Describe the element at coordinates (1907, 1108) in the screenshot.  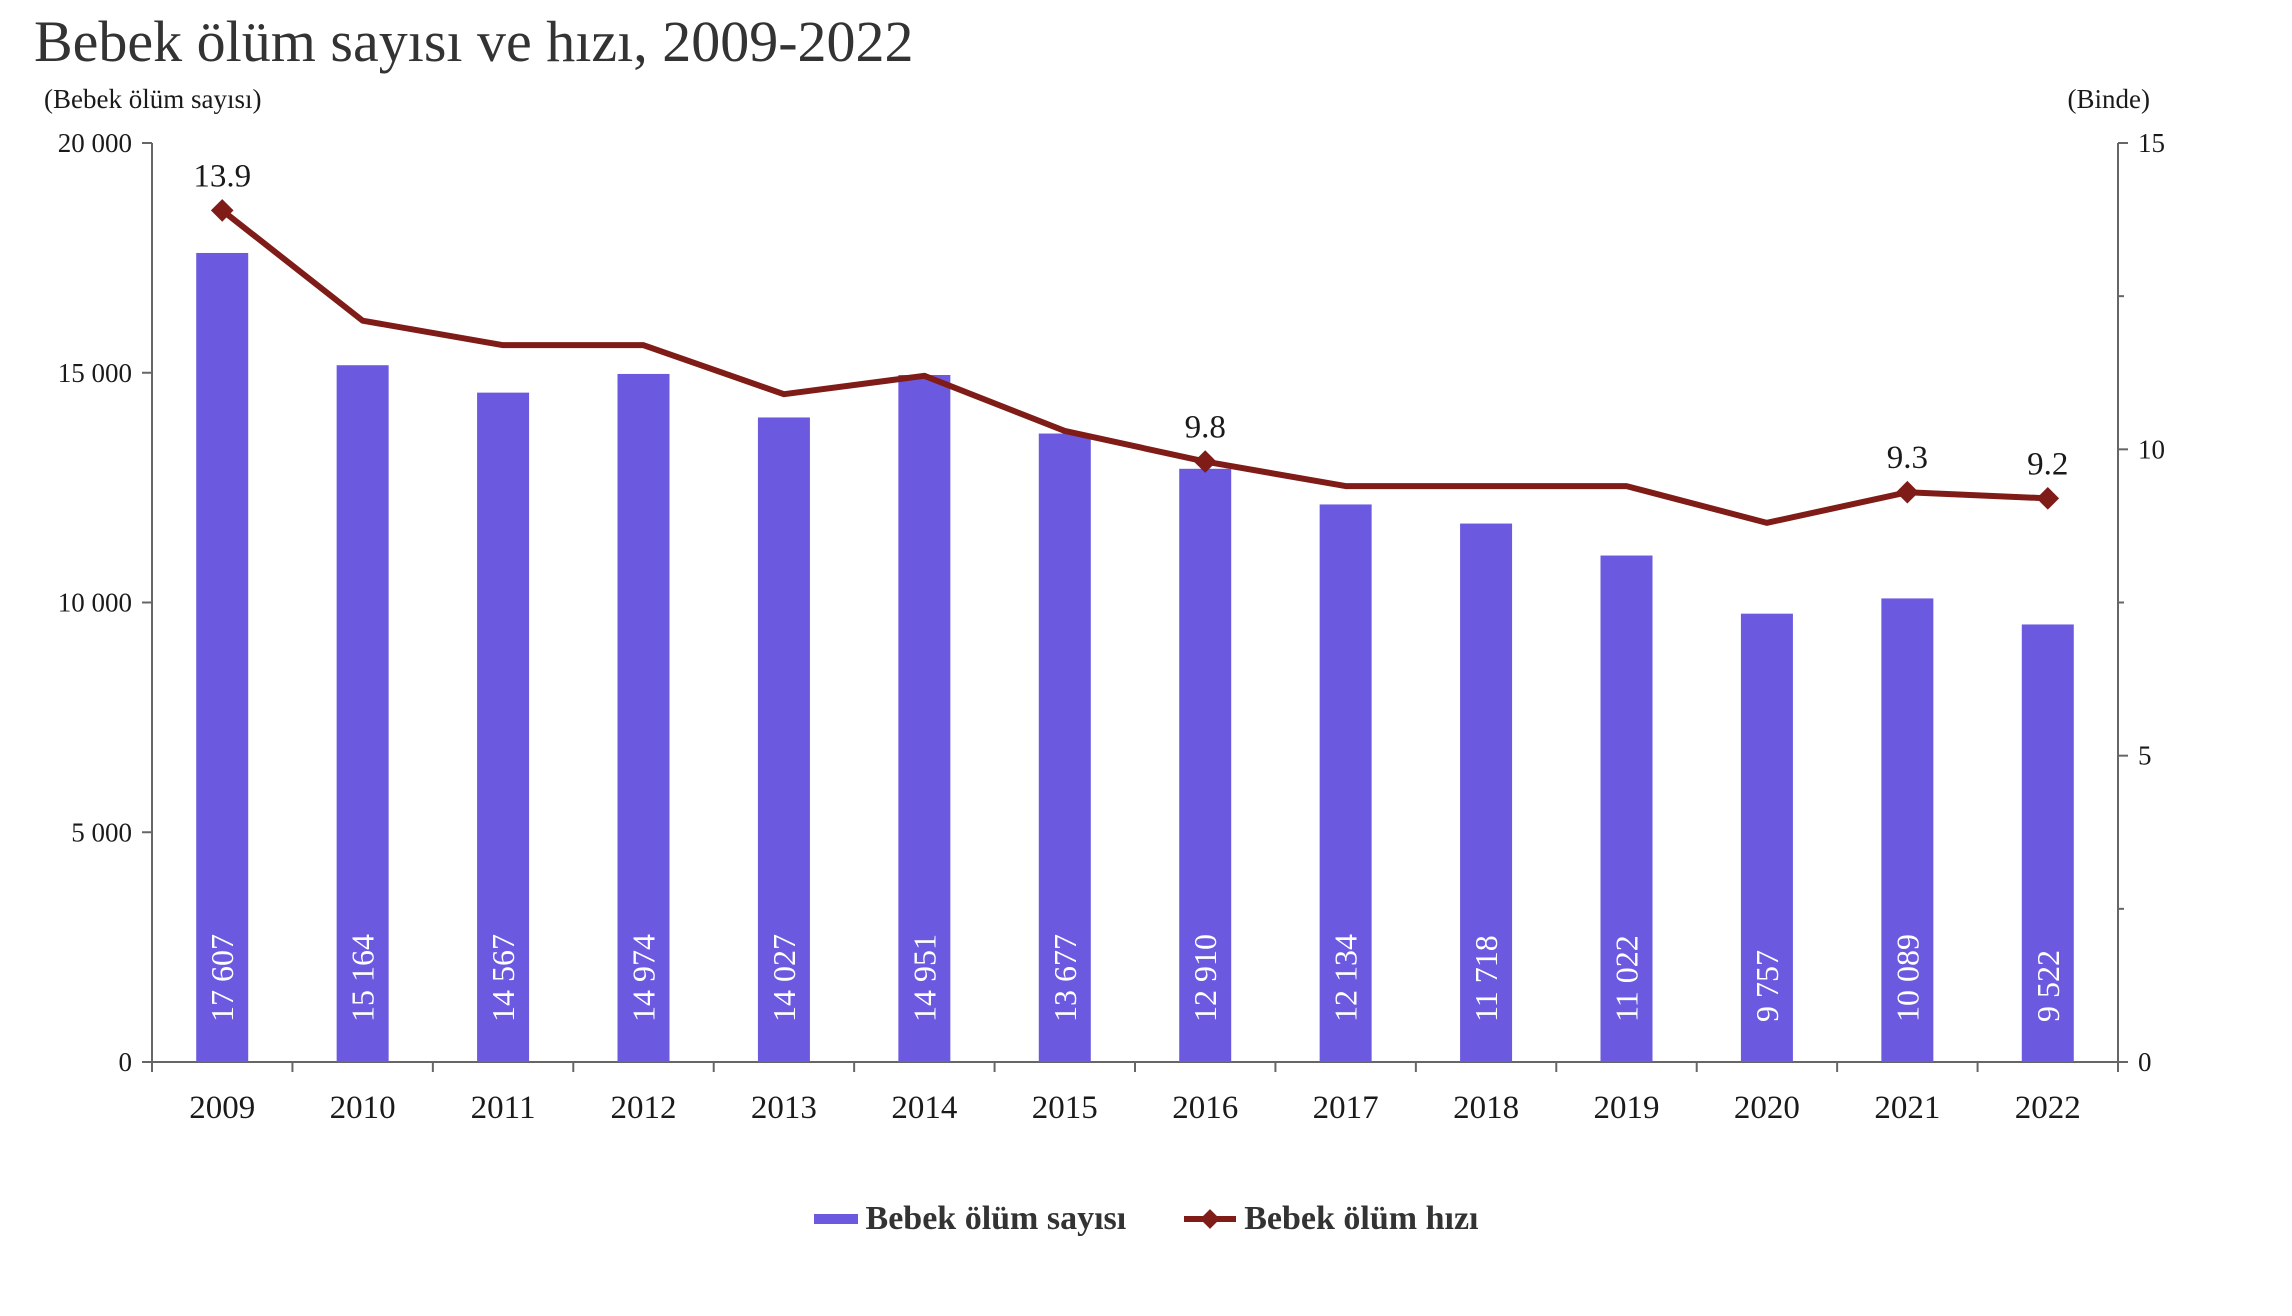
I see `x-tick-label: 2021` at that location.